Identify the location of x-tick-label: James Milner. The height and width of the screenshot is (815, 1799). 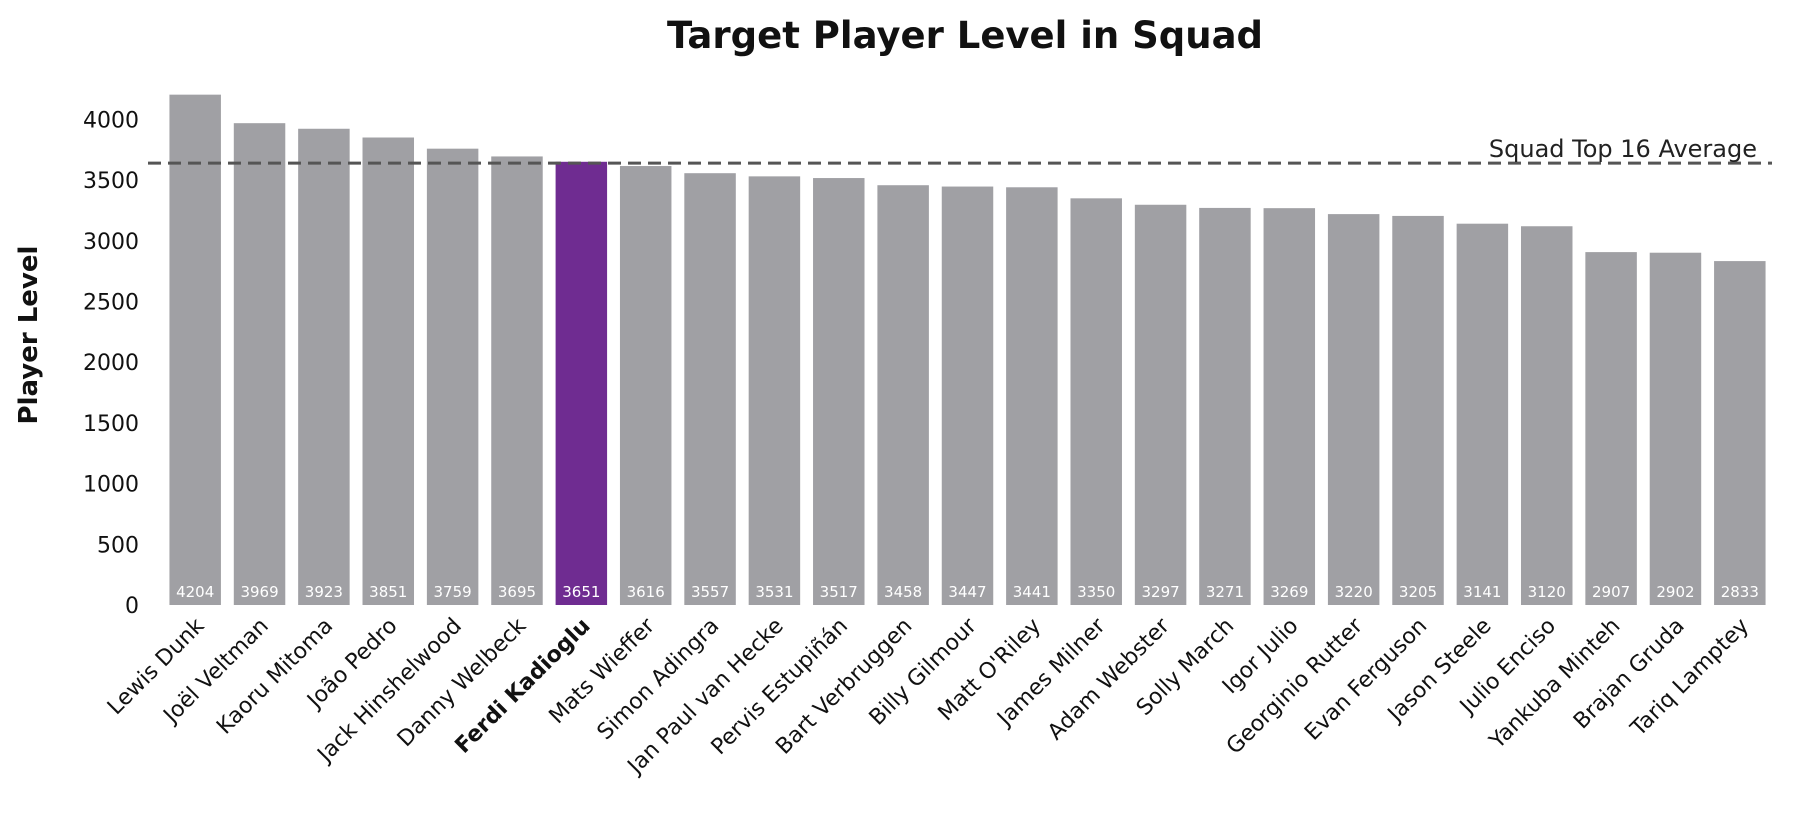
(1052, 673).